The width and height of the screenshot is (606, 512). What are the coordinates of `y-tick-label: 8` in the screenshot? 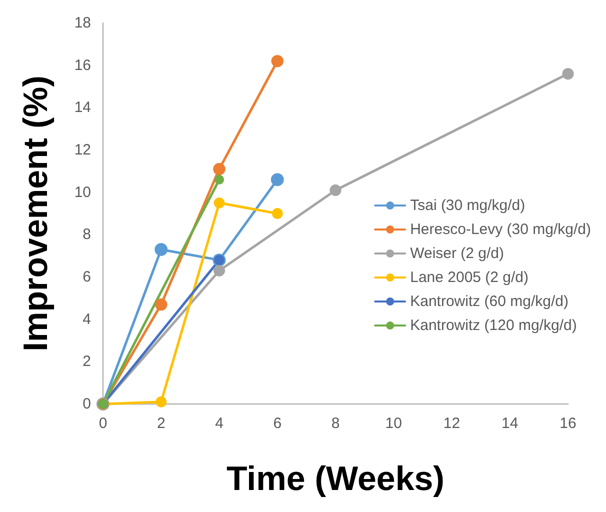 It's located at (86, 235).